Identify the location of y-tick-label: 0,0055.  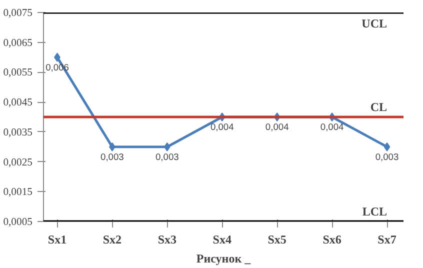
(18, 73).